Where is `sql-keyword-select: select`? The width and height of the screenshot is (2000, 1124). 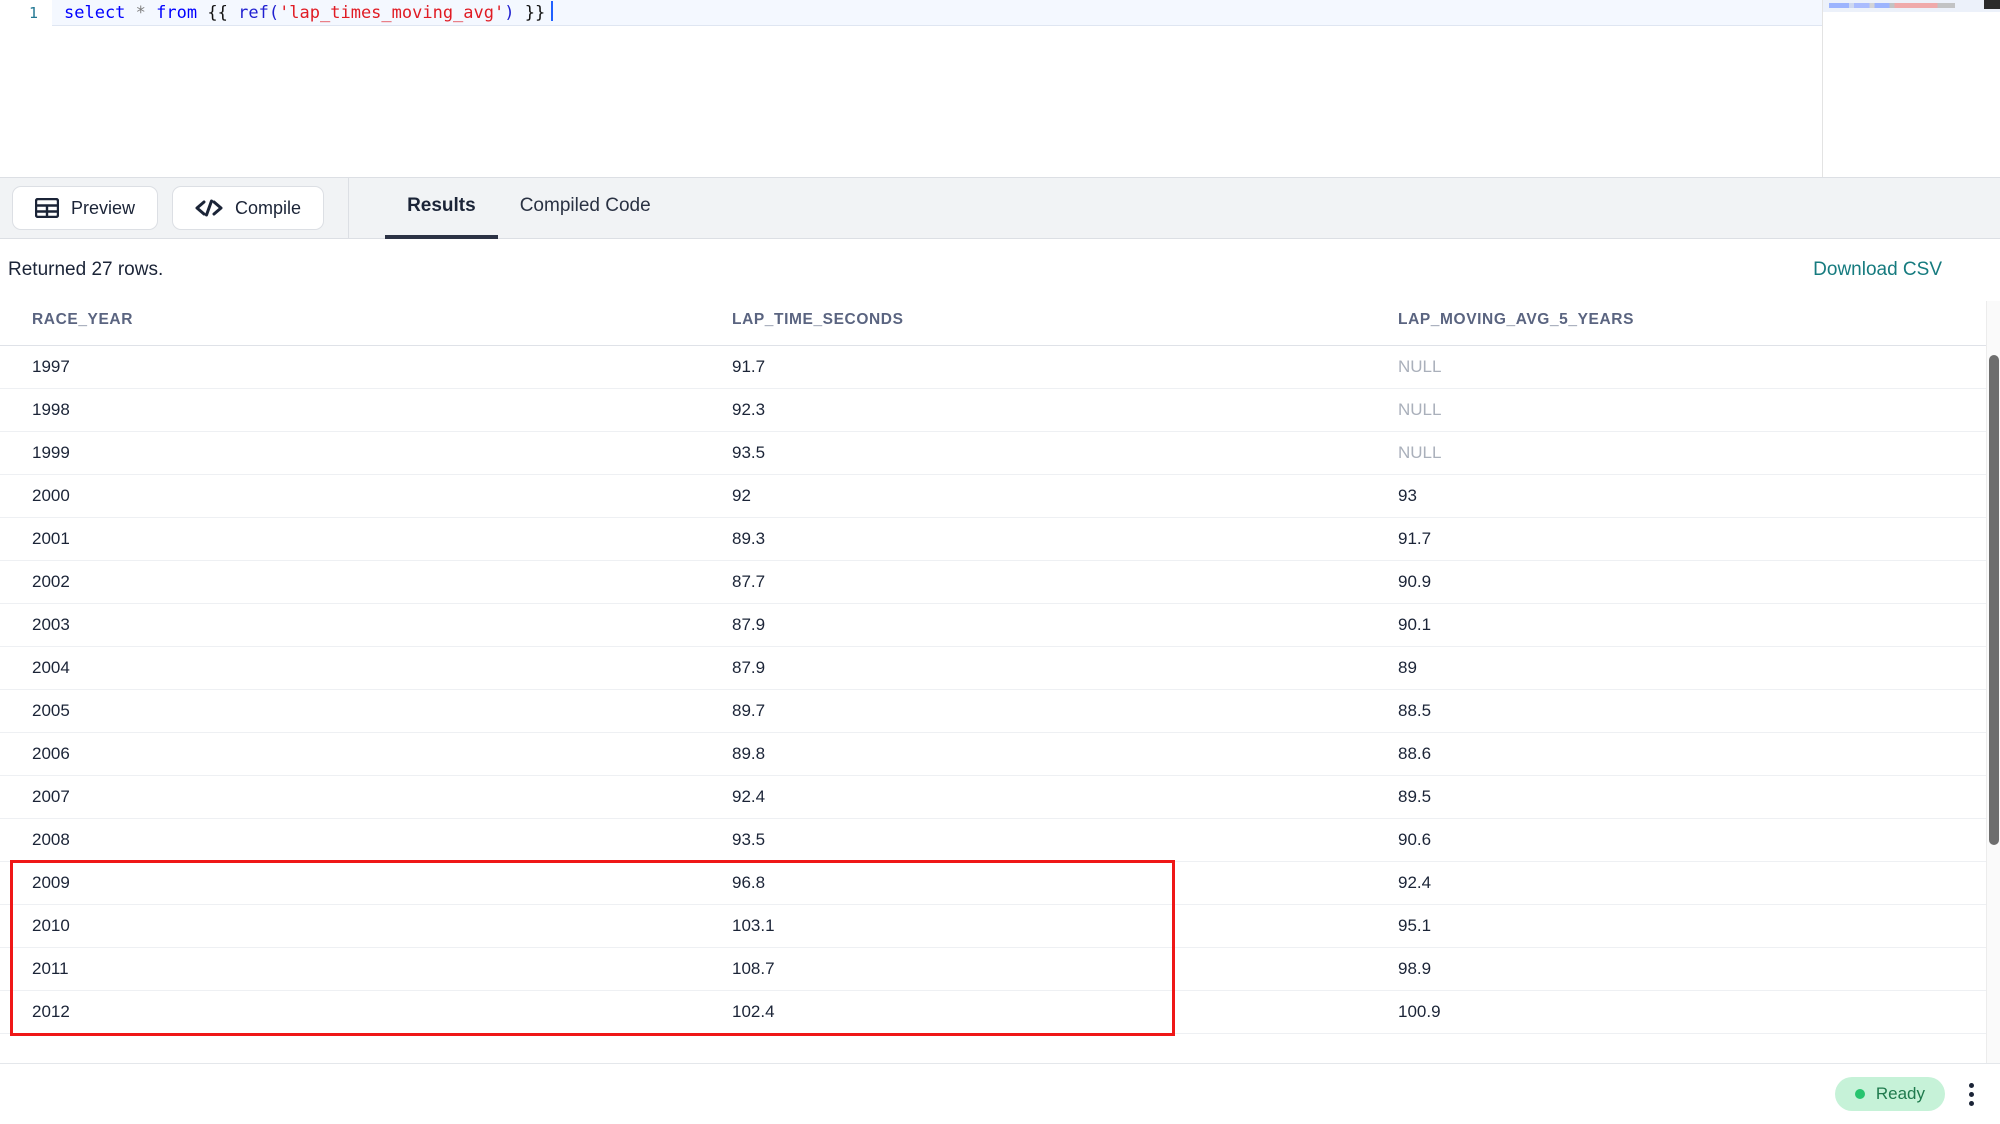 sql-keyword-select: select is located at coordinates (95, 13).